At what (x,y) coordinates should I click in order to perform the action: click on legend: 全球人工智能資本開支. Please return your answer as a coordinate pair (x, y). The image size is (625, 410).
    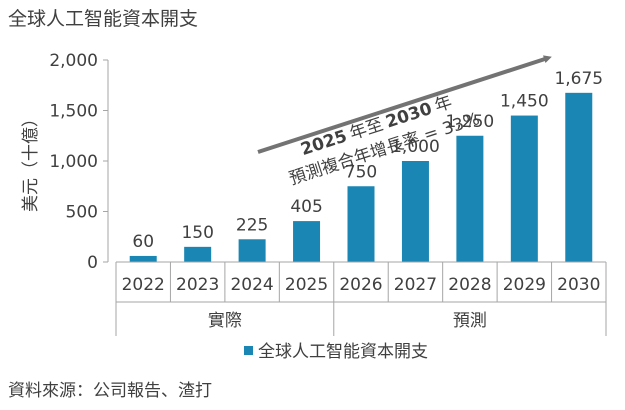
    Looking at the image, I should click on (336, 352).